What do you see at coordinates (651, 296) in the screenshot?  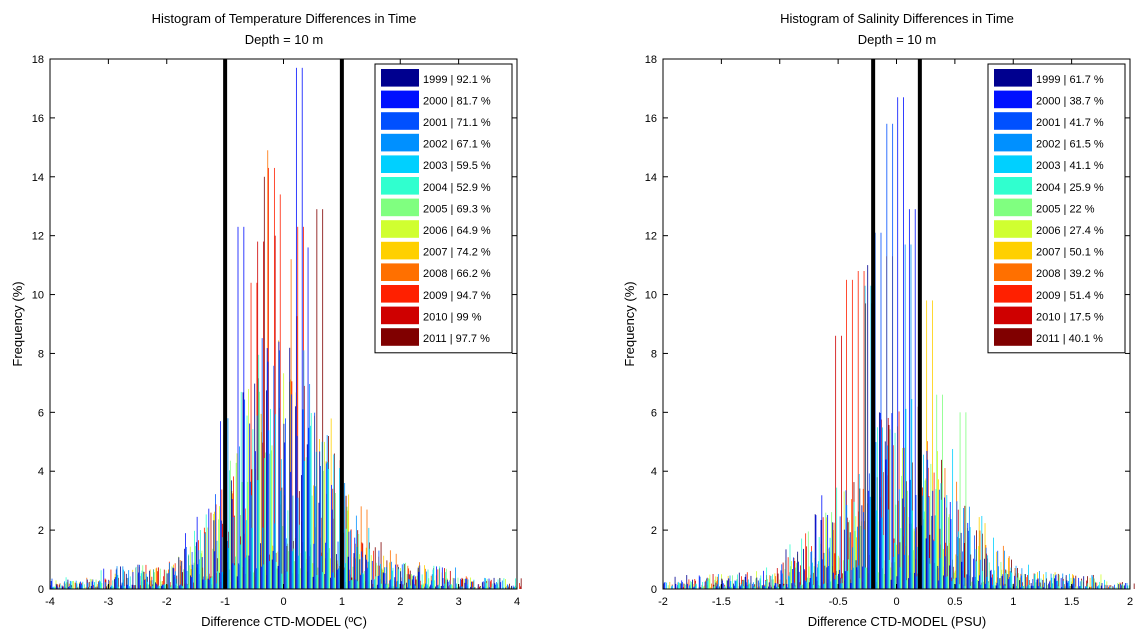 I see `y-tick-label: 10` at bounding box center [651, 296].